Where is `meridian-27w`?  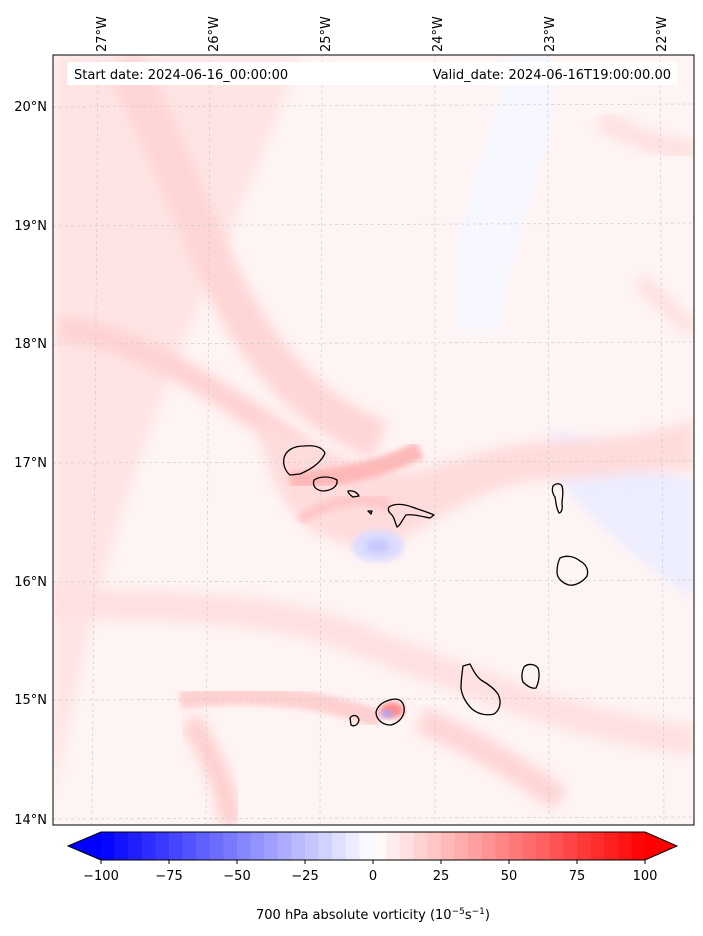 meridian-27w is located at coordinates (95, 440).